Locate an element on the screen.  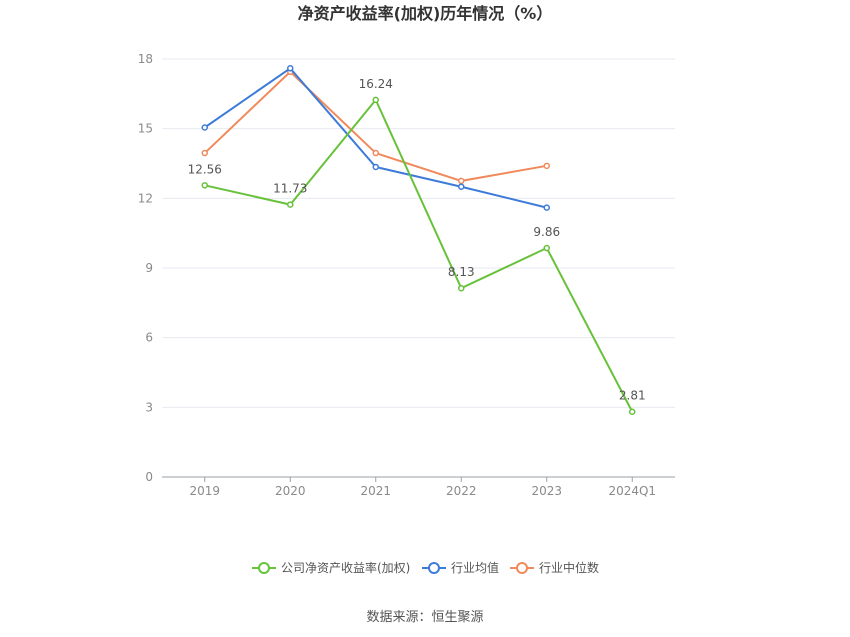
data-label: 2.81 is located at coordinates (632, 396).